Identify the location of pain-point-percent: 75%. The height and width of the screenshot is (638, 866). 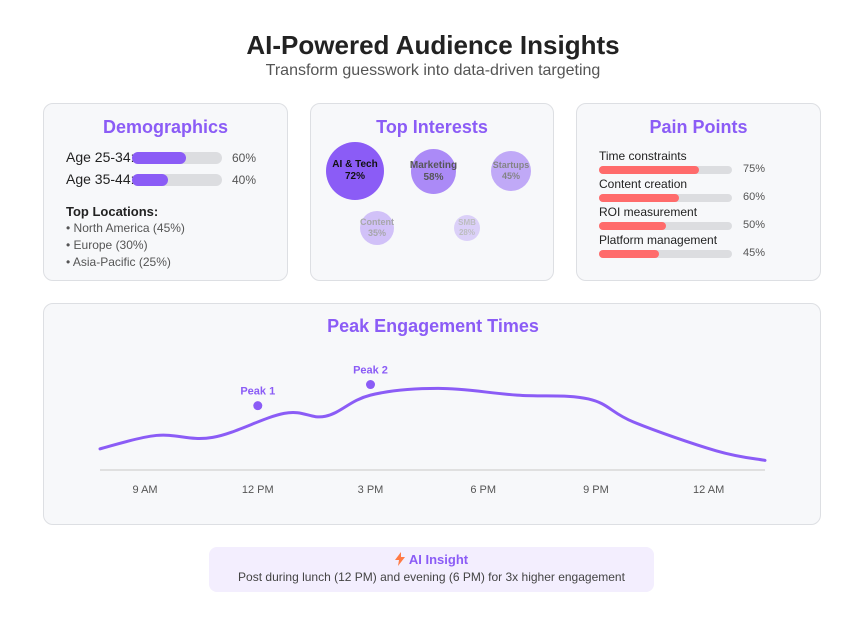
(754, 169).